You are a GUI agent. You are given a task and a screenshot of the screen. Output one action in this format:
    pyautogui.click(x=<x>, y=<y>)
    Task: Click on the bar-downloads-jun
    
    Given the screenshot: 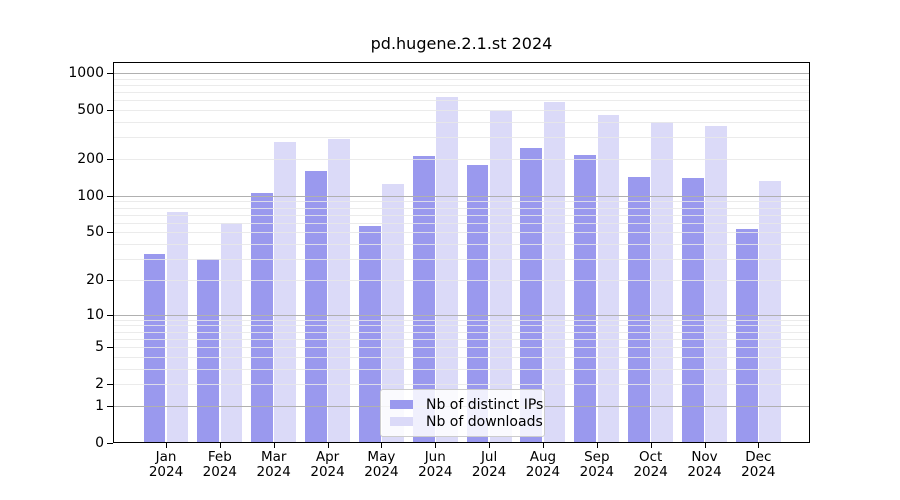 What is the action you would take?
    pyautogui.click(x=446, y=269)
    